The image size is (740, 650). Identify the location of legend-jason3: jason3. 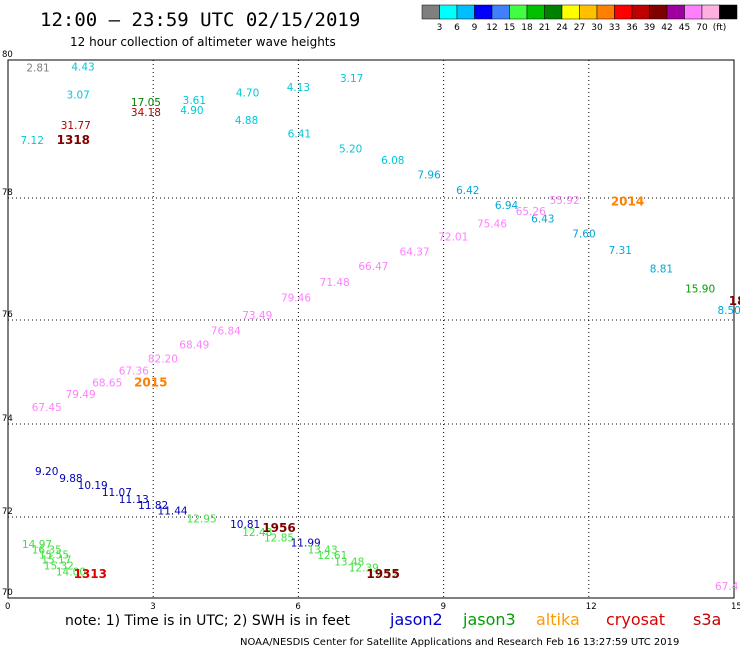
(489, 619).